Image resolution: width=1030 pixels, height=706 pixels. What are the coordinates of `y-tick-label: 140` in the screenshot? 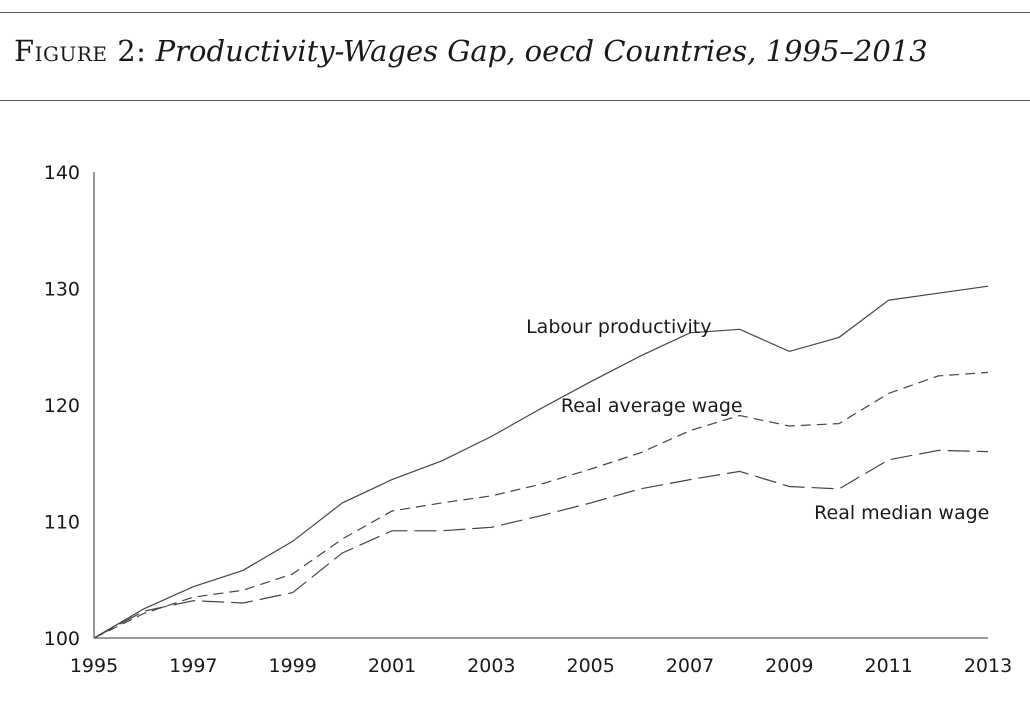 It's located at (62, 173).